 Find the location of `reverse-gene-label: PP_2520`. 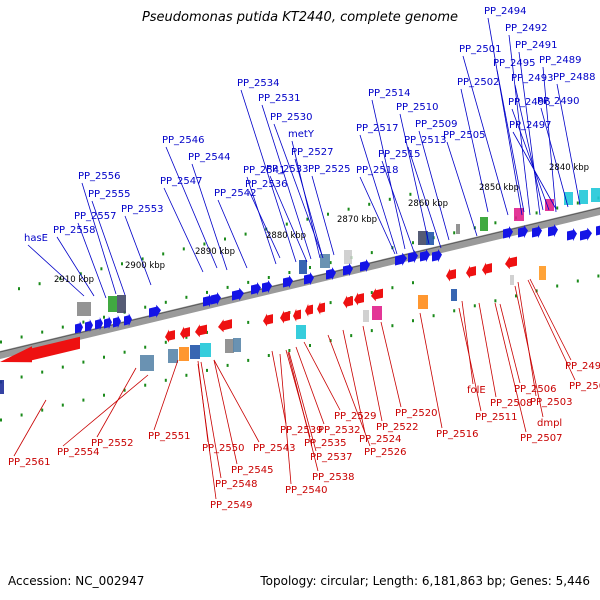

reverse-gene-label: PP_2520 is located at coordinates (416, 413).